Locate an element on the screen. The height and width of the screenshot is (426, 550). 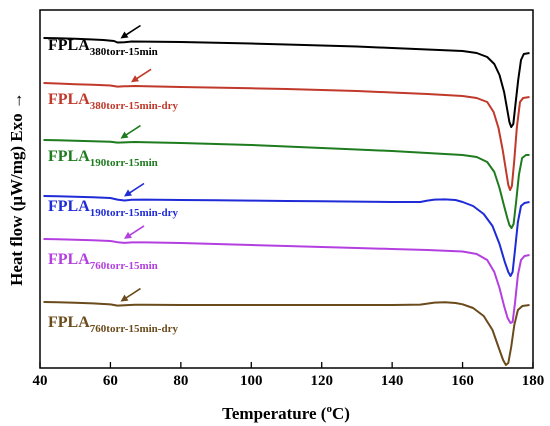
series-label-sub: 380torr-15min is located at coordinates (124, 52).